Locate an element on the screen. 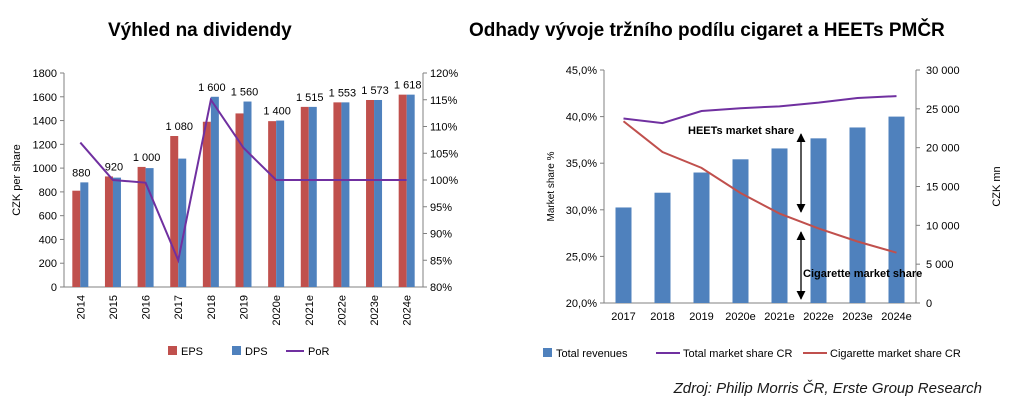  legend-label: Cigarette market share CR is located at coordinates (895, 354).